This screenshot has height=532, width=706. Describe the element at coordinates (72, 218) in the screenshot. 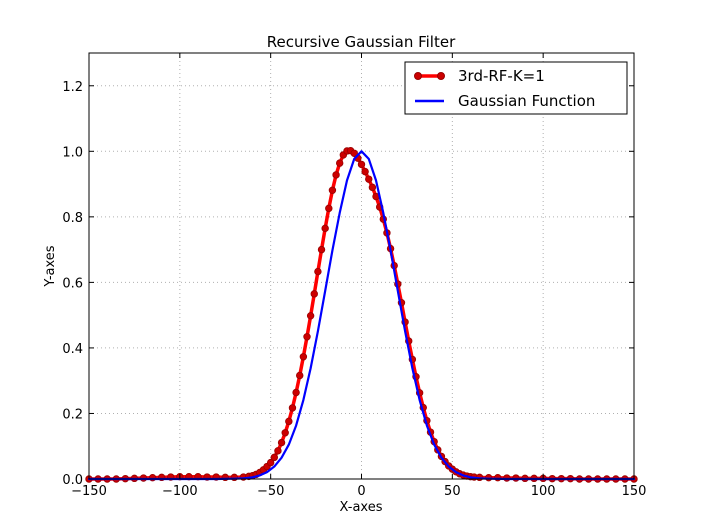

I see `y-tick-label: 0.8` at that location.